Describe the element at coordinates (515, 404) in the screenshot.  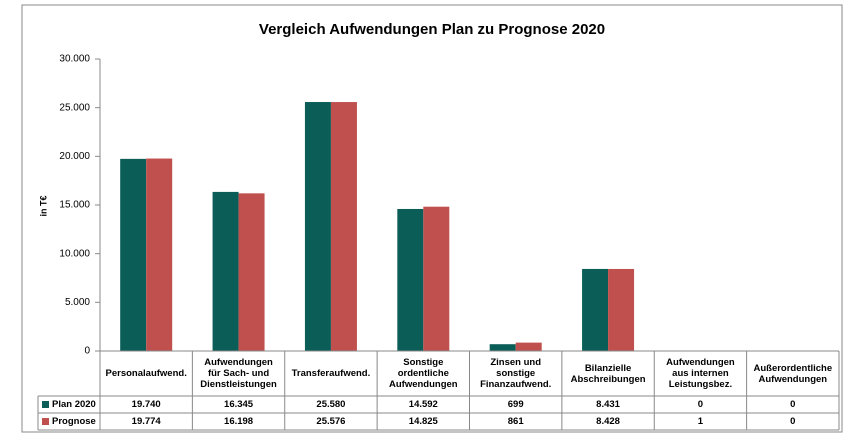
I see `data-label: 699` at that location.